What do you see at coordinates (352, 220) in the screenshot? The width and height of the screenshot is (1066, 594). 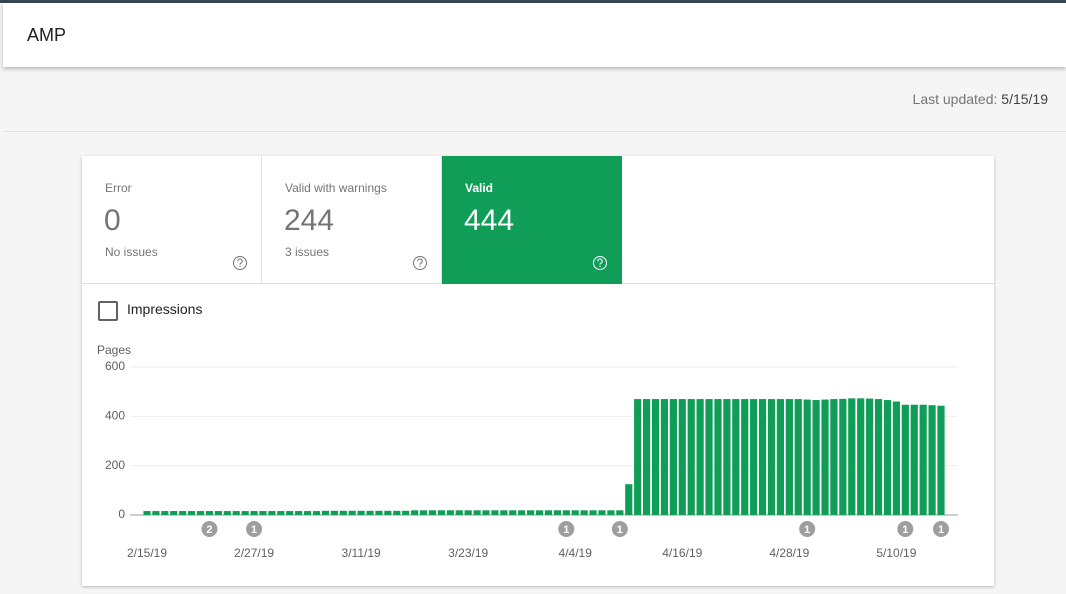 I see `warnings-tile: Valid with warnings 244 3 issues` at bounding box center [352, 220].